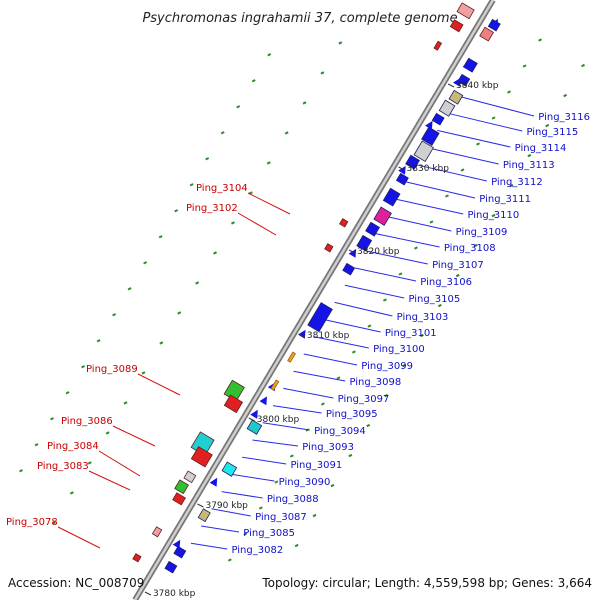 This screenshot has height=600, width=600. Describe the element at coordinates (423, 317) in the screenshot. I see `gene-label-forward: Ping_3103` at that location.